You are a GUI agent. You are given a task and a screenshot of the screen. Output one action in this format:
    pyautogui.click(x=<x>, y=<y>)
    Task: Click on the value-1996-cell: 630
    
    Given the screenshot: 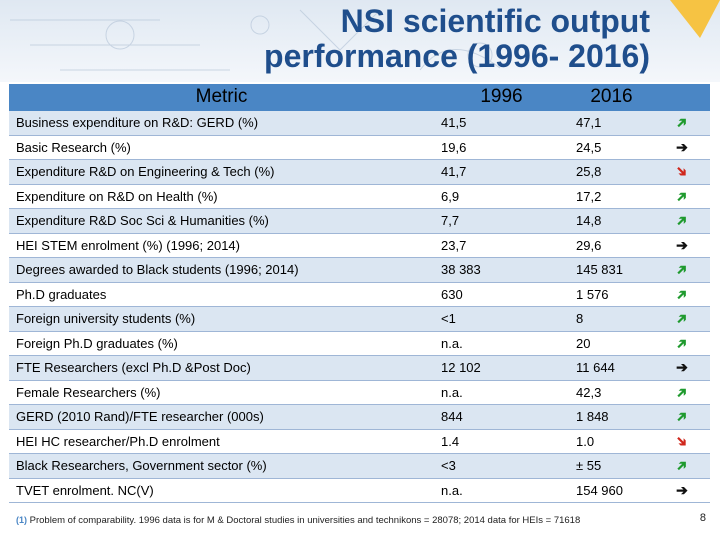 What is the action you would take?
    pyautogui.click(x=501, y=294)
    